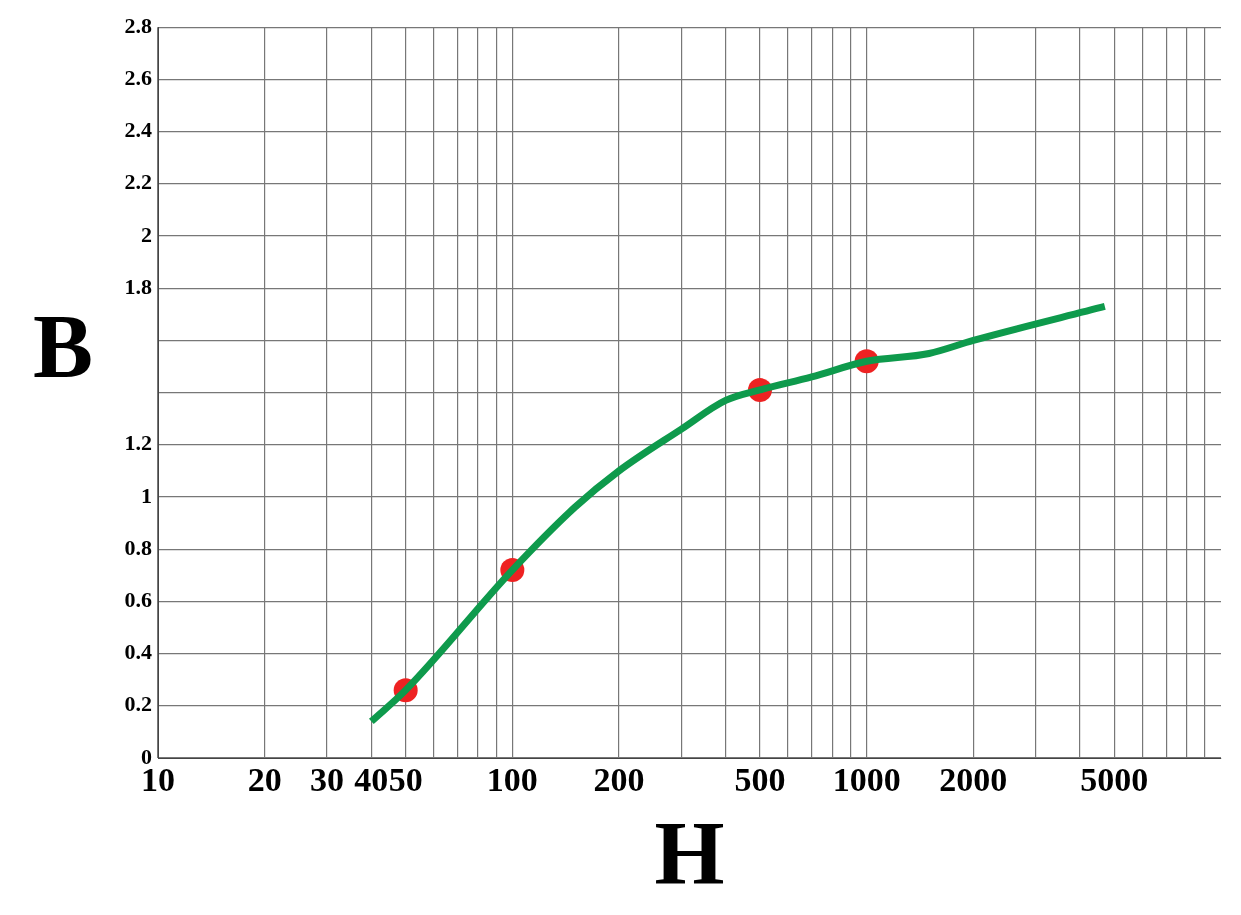 The height and width of the screenshot is (915, 1241). What do you see at coordinates (512, 780) in the screenshot?
I see `x-tick-label: 100` at bounding box center [512, 780].